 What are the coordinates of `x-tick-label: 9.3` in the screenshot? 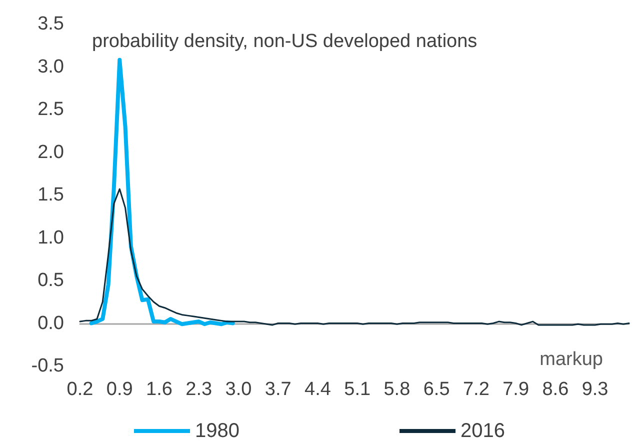 It's located at (595, 389).